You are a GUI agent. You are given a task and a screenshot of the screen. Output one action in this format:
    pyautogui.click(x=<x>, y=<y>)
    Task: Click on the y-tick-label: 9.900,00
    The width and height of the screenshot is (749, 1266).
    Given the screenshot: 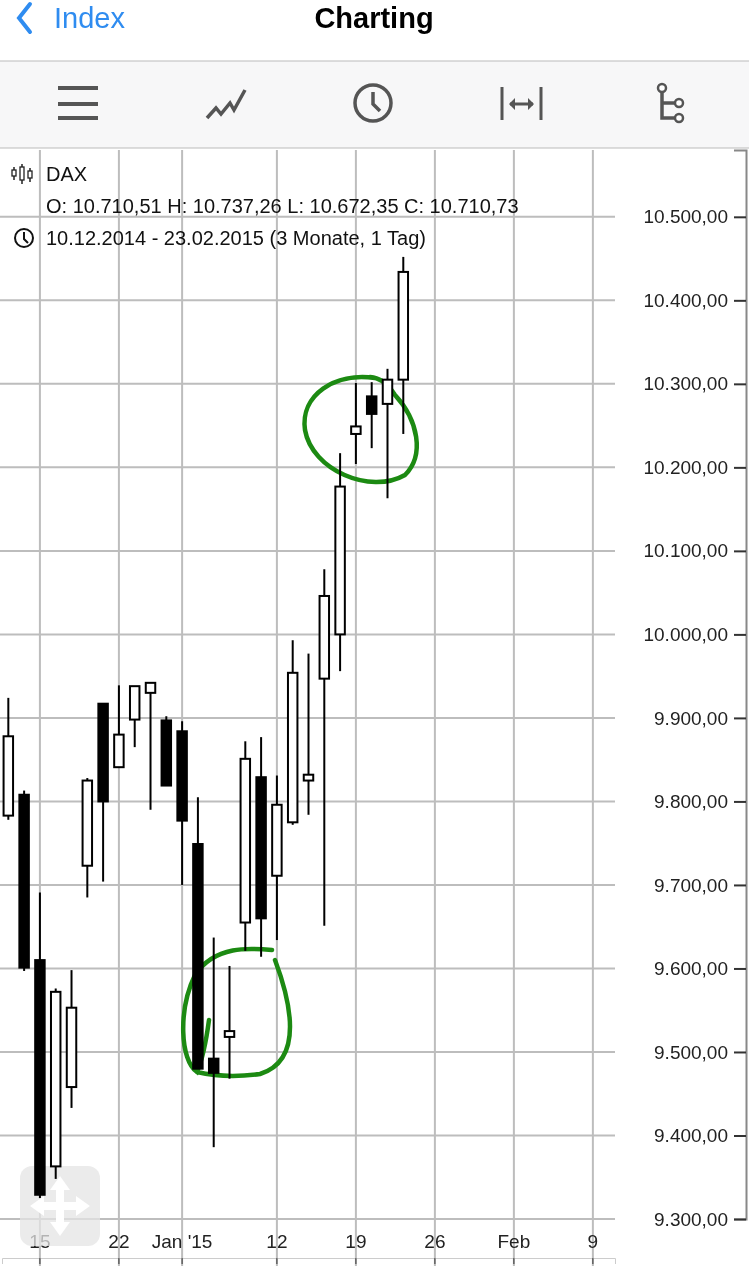 What is the action you would take?
    pyautogui.click(x=691, y=718)
    